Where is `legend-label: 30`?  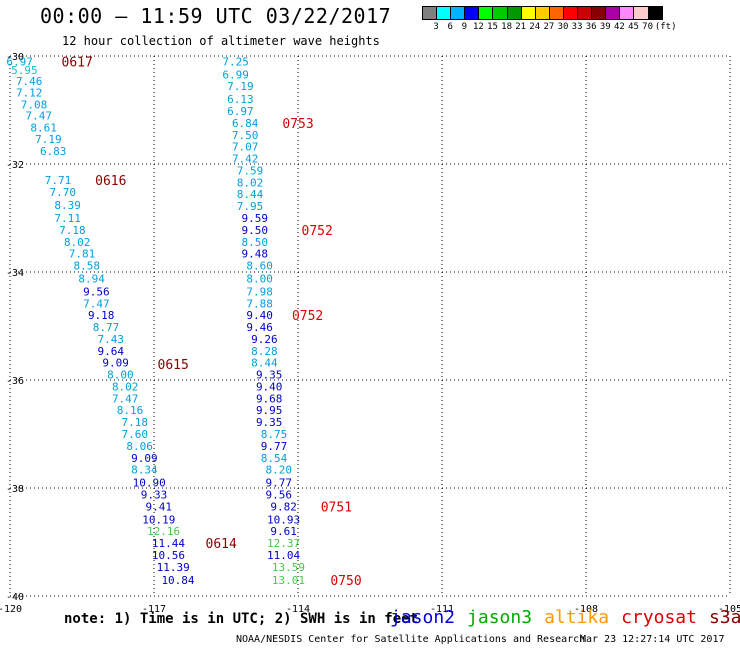
legend-label: 30 is located at coordinates (563, 27).